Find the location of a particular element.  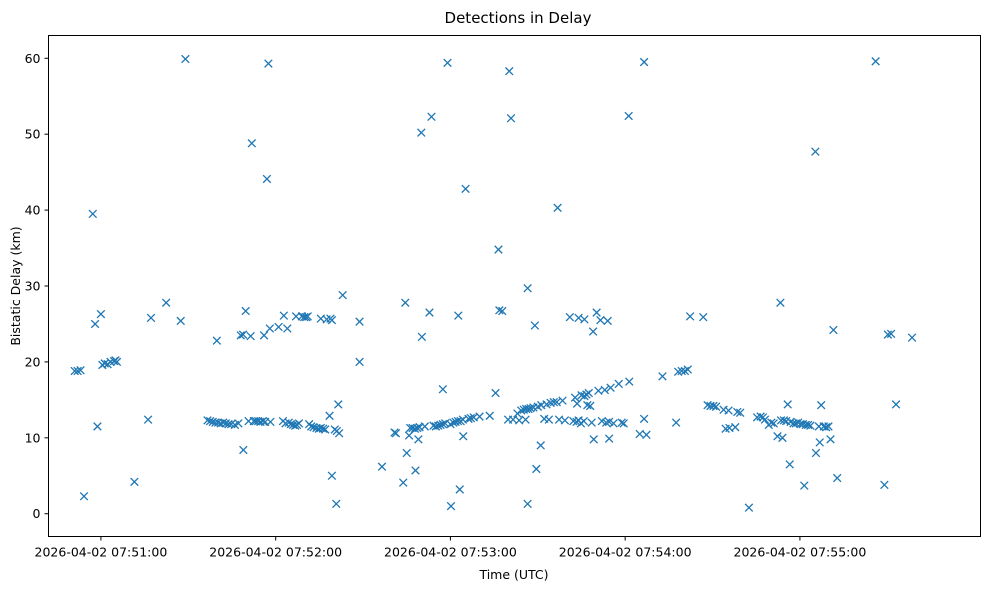

y-tick-label: 10 is located at coordinates (33, 437).